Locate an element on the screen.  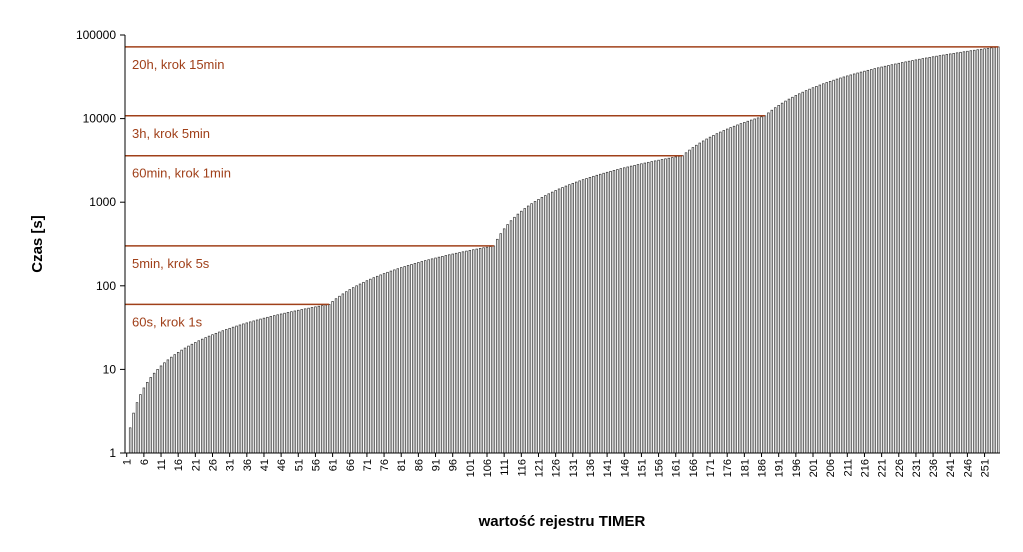
x-tick-label: 96 is located at coordinates (454, 465).